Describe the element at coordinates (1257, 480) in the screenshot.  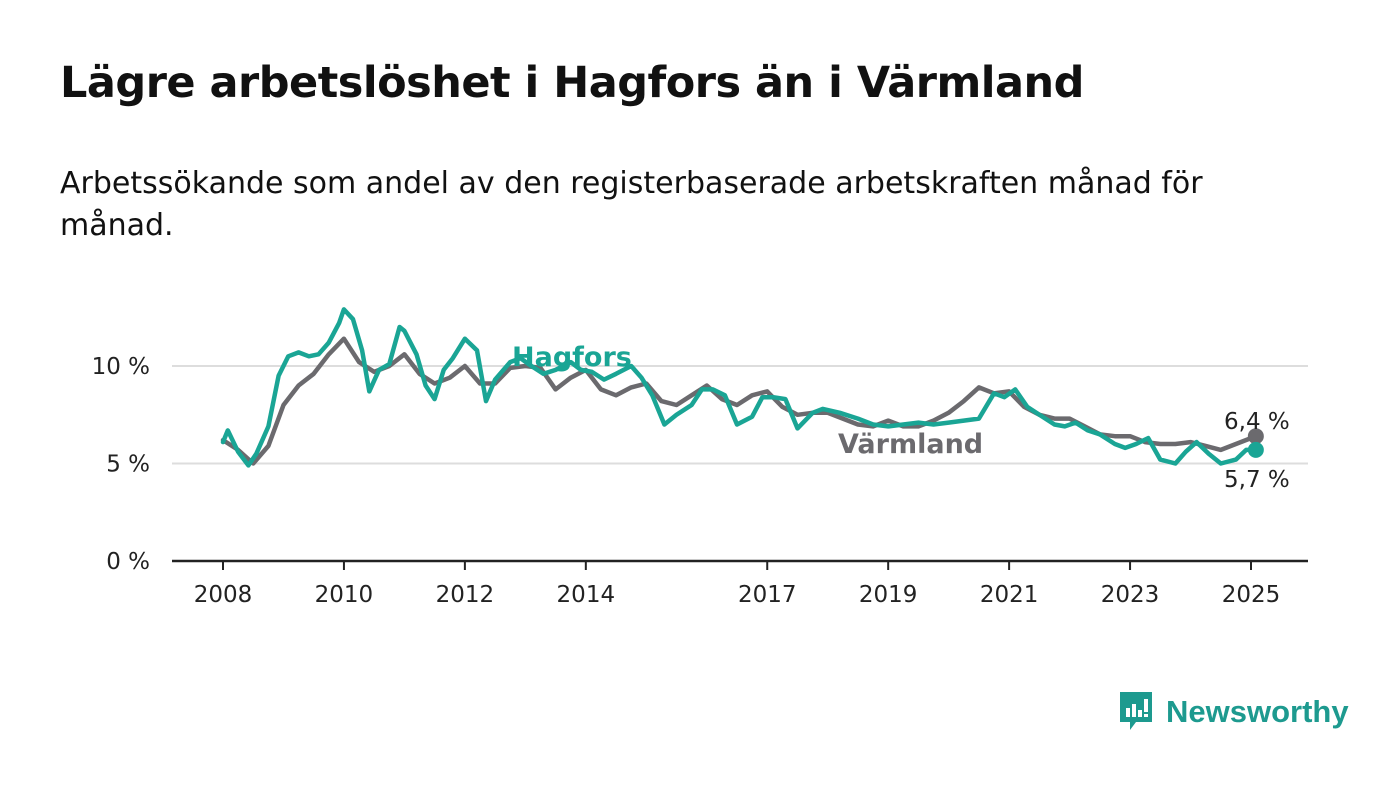
I see `end-label-hagfors: 5,7 %` at that location.